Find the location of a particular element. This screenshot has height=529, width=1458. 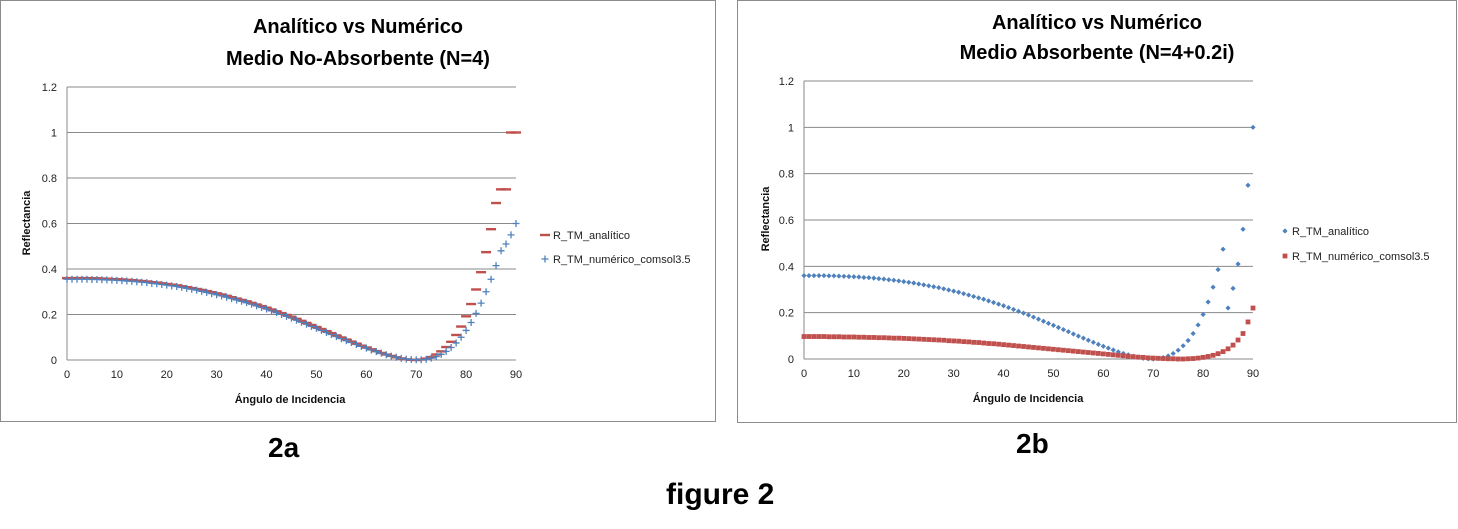

x-tick-label: 30 is located at coordinates (954, 374).